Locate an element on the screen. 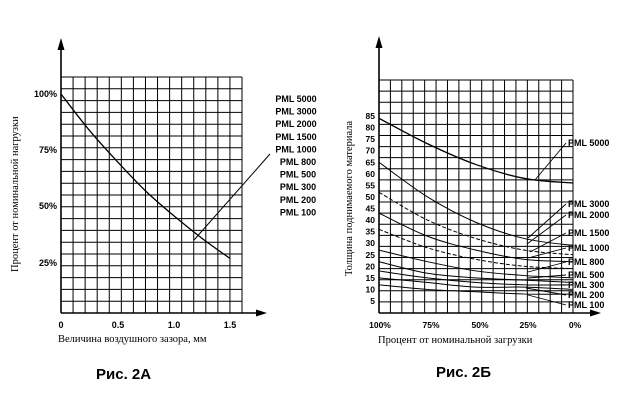 This screenshot has width=636, height=400. chart-a-series is located at coordinates (145, 176).